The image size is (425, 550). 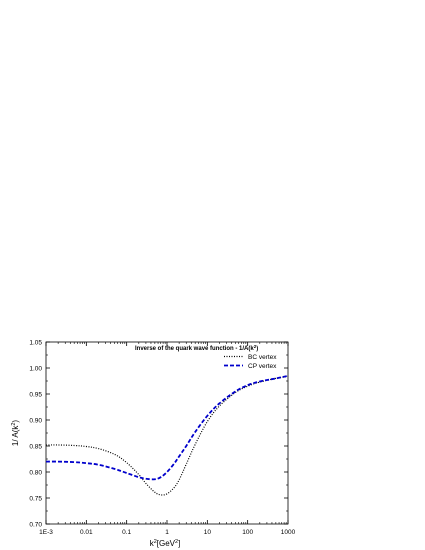 I want to click on x-tick-label: 10, so click(x=208, y=532).